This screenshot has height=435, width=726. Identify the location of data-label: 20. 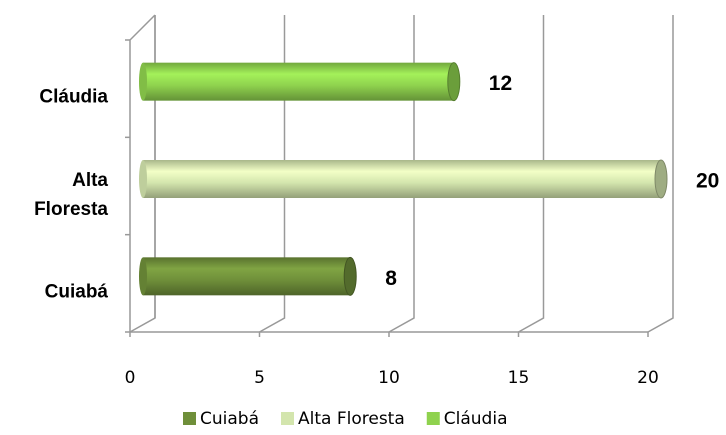
(707, 181).